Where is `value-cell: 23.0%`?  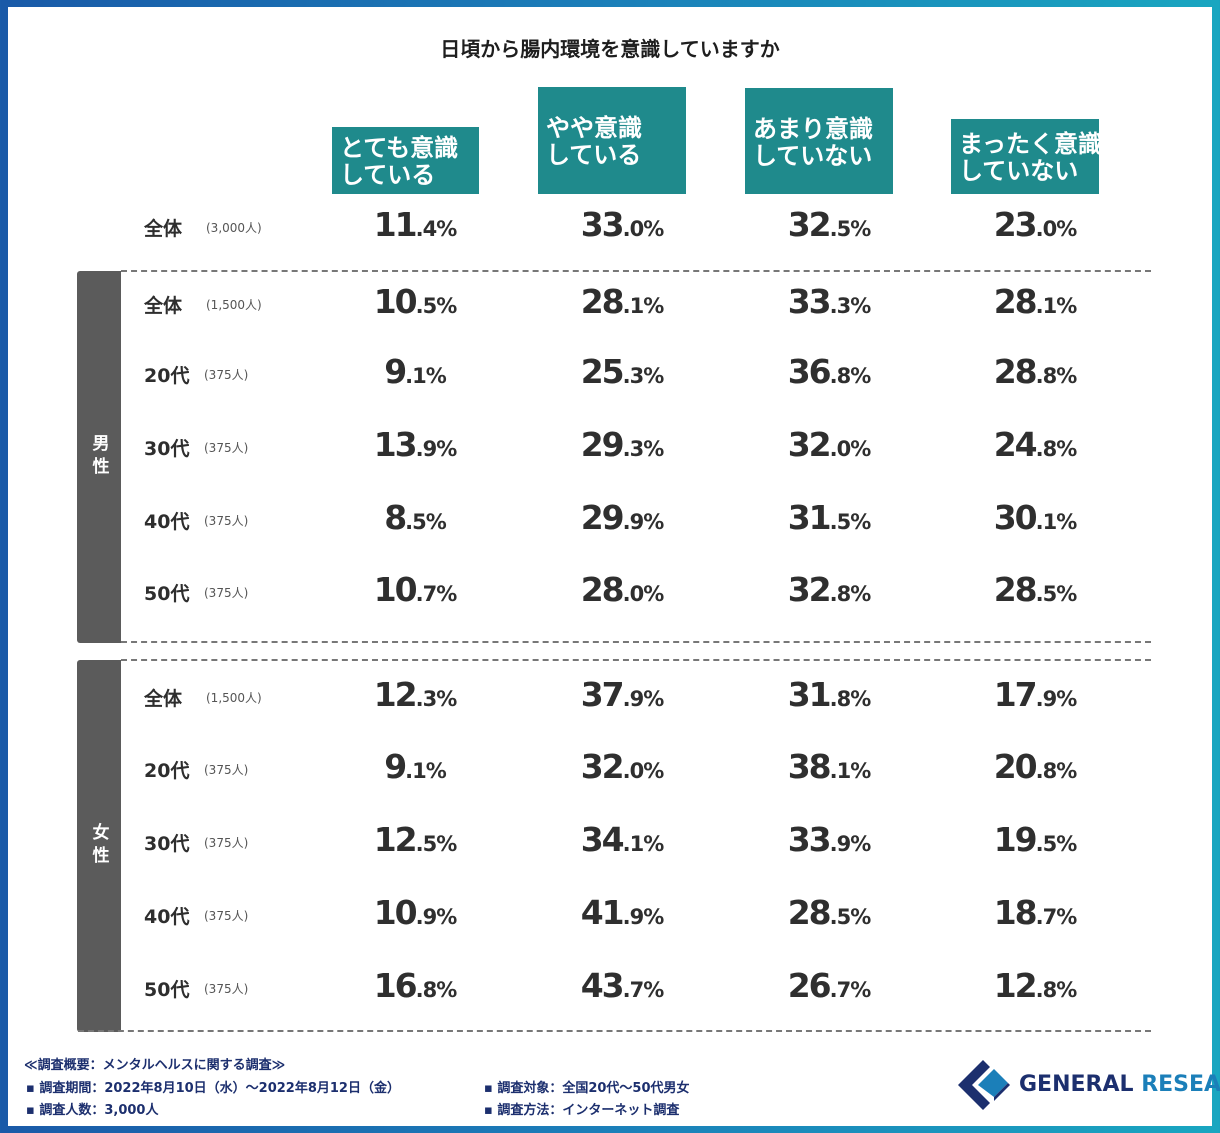 value-cell: 23.0% is located at coordinates (1035, 224).